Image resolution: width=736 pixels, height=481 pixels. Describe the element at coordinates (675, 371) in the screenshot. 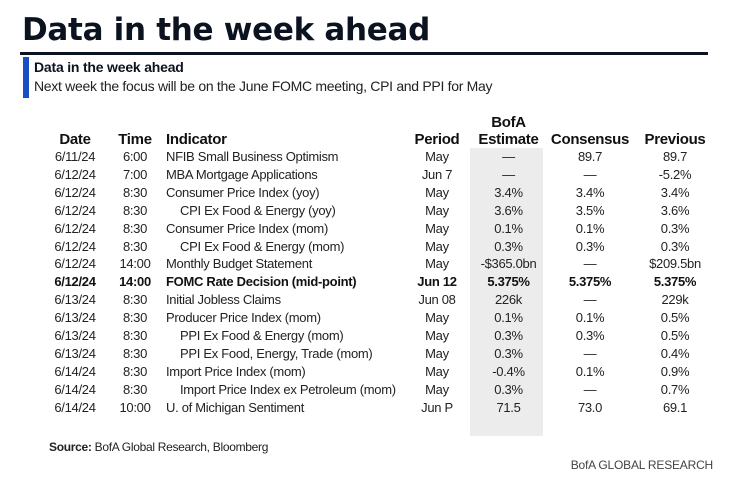

I see `cell-previous: 0.9%` at that location.